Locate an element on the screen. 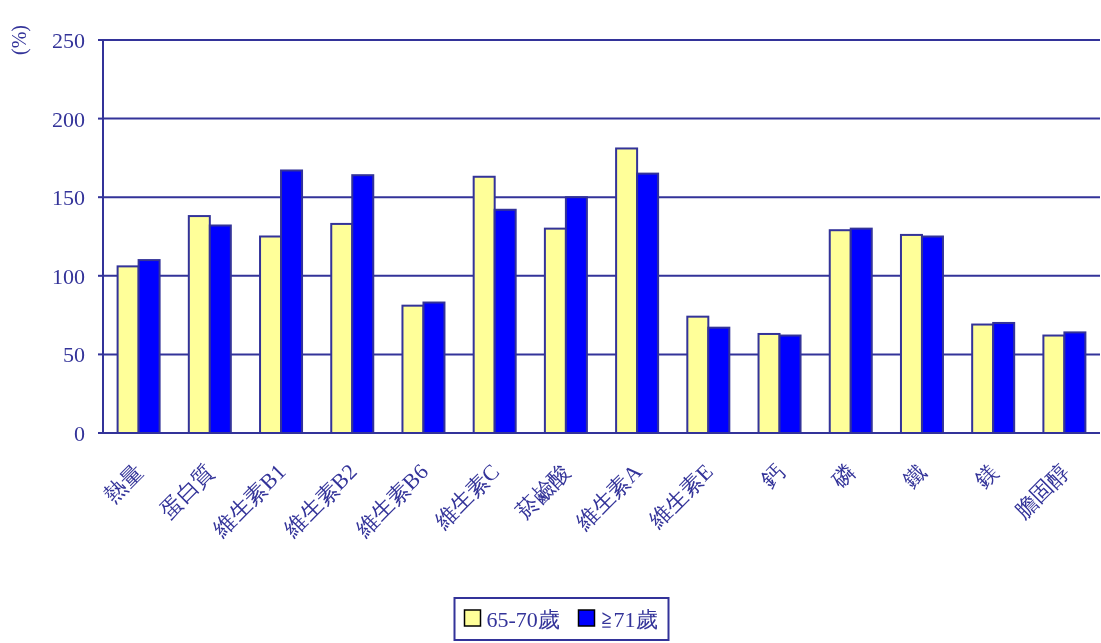 The image size is (1101, 643). x-tick-label: 維生素C is located at coordinates (466, 496).